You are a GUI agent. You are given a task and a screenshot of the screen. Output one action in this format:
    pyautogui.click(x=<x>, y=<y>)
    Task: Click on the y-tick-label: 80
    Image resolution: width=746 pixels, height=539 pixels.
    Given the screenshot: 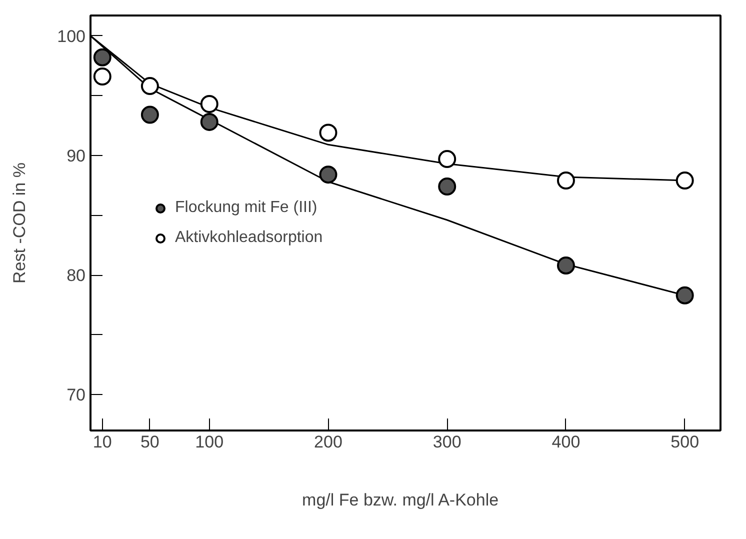 What is the action you would take?
    pyautogui.click(x=76, y=276)
    